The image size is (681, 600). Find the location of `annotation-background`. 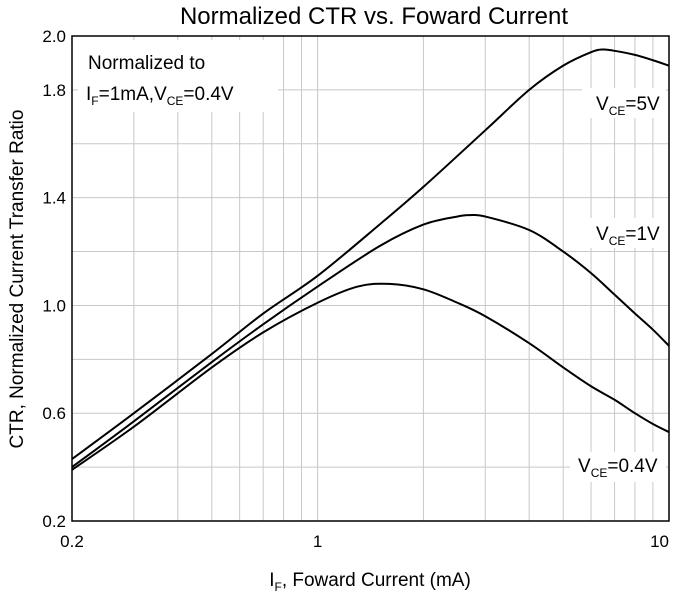

annotation-background is located at coordinates (178, 76).